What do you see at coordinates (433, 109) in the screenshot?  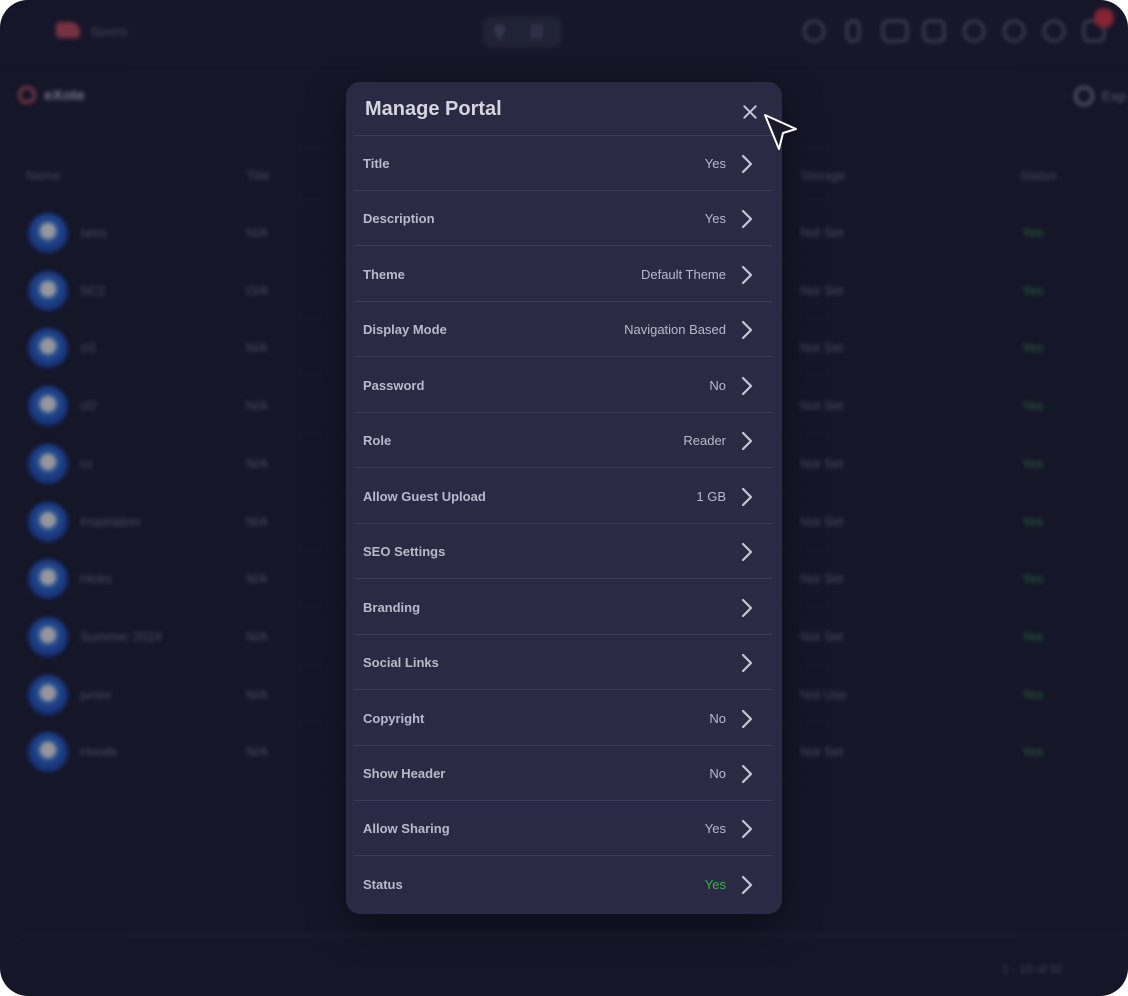 I see `dialog-title: Manage Portal` at bounding box center [433, 109].